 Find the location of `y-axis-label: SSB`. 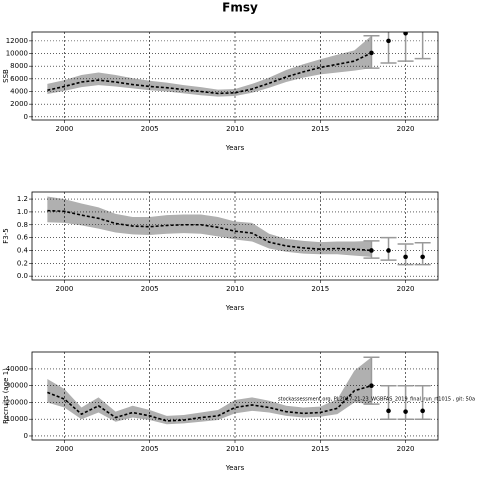

y-axis-label: SSB is located at coordinates (6, 76).